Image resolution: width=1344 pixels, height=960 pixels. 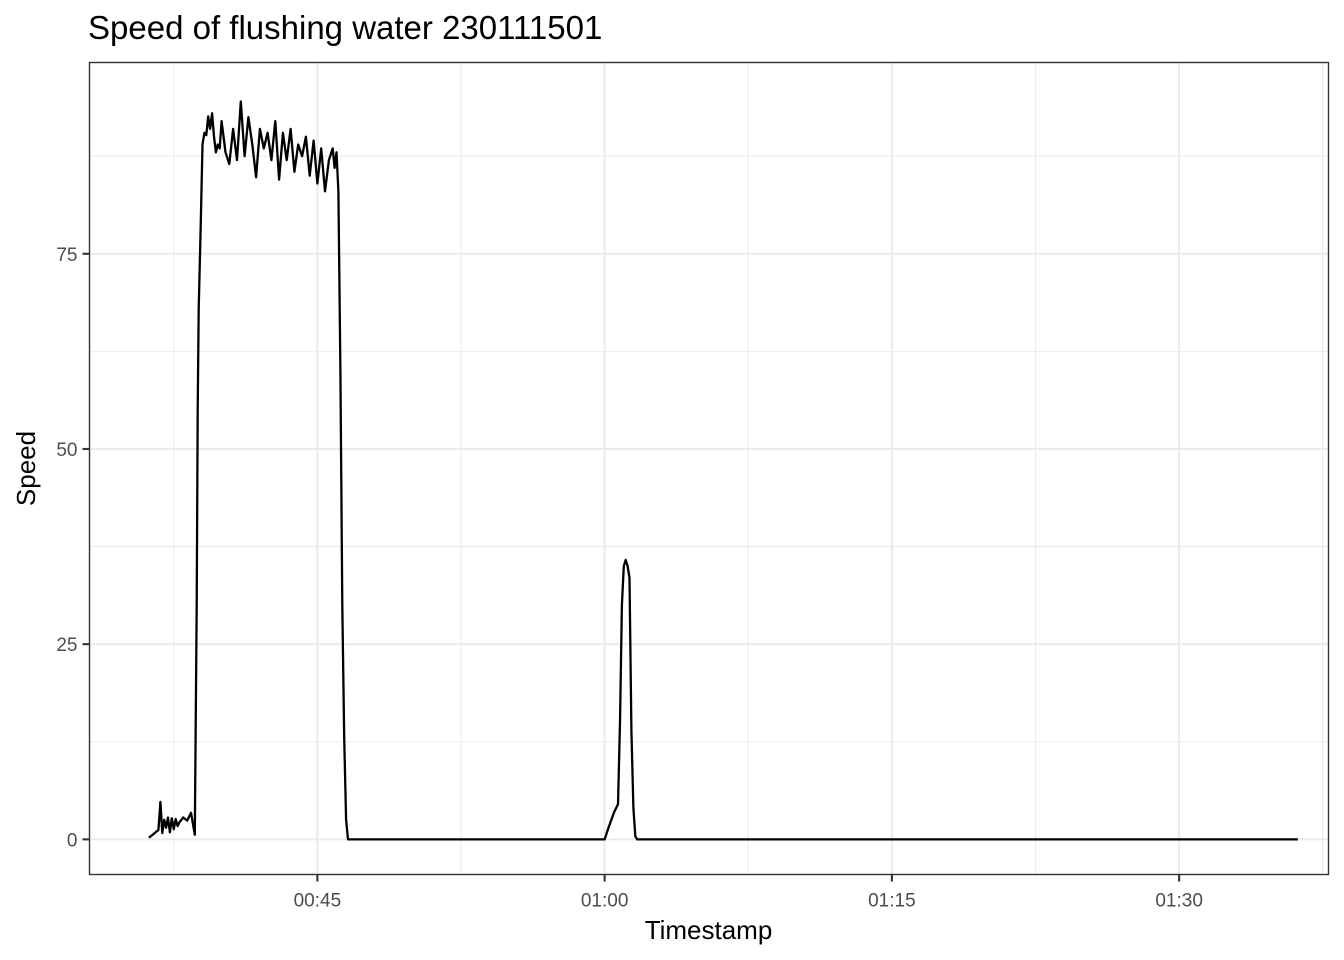 I want to click on y-tick-label: 50, so click(x=66, y=450).